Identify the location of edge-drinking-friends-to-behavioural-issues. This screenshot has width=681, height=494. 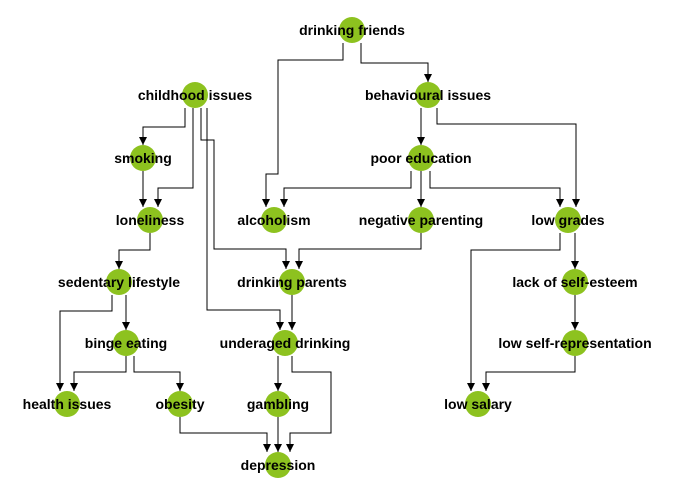
(396, 62).